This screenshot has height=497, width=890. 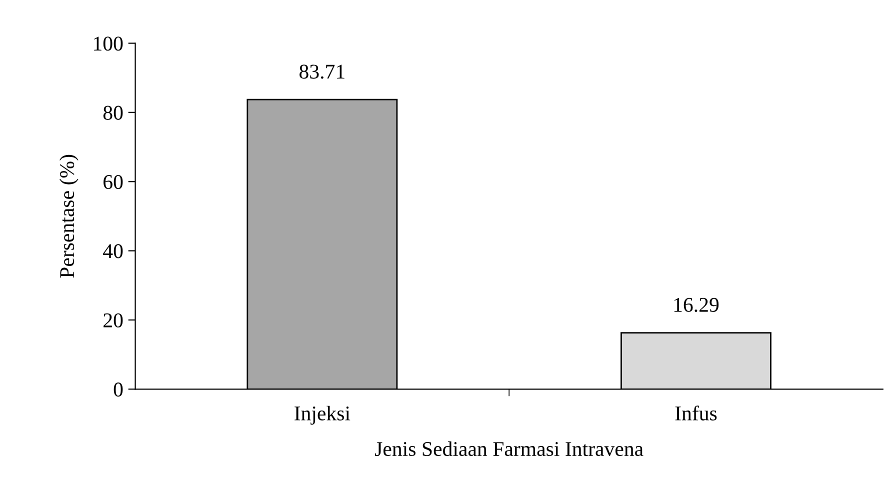 I want to click on y-tick-label: 40, so click(x=113, y=251).